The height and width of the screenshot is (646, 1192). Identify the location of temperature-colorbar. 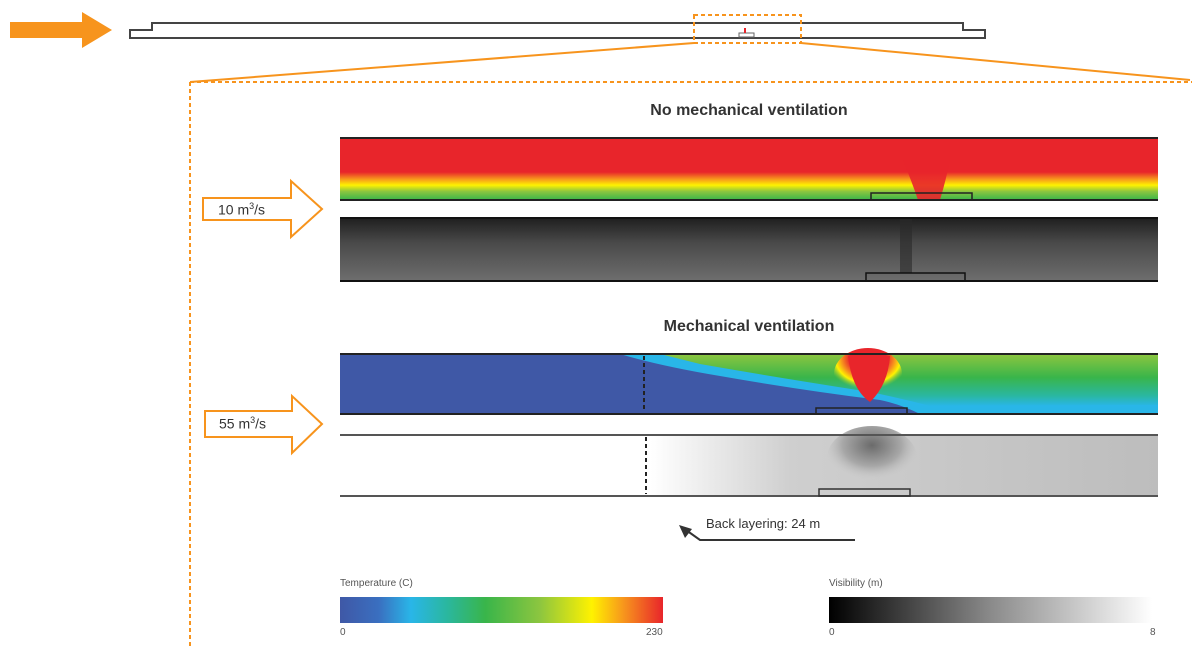
(501, 610).